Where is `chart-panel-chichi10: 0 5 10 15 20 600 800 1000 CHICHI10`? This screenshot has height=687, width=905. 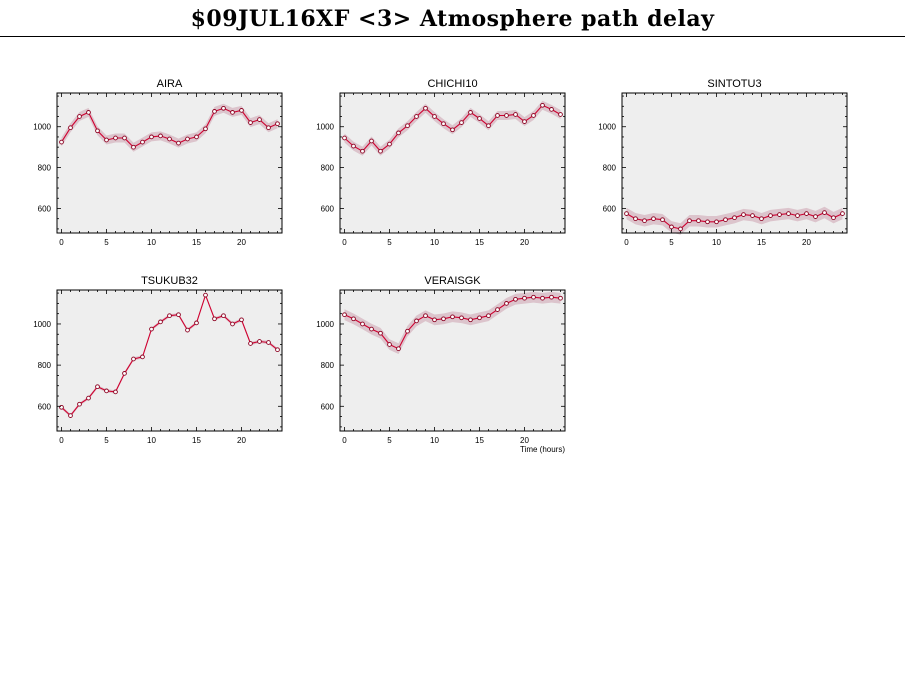
chart-panel-chichi10: 0 5 10 15 20 600 800 1000 CHICHI10 is located at coordinates (441, 162).